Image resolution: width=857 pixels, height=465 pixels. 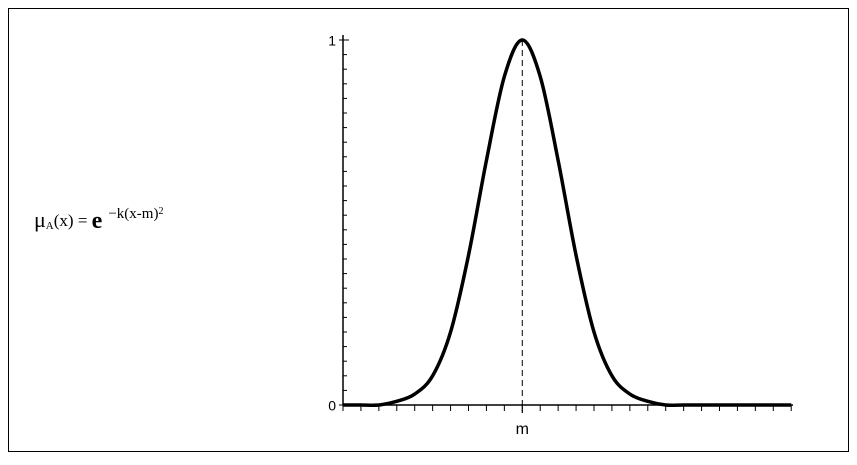 I want to click on y-tick-label: 1, so click(x=332, y=41).